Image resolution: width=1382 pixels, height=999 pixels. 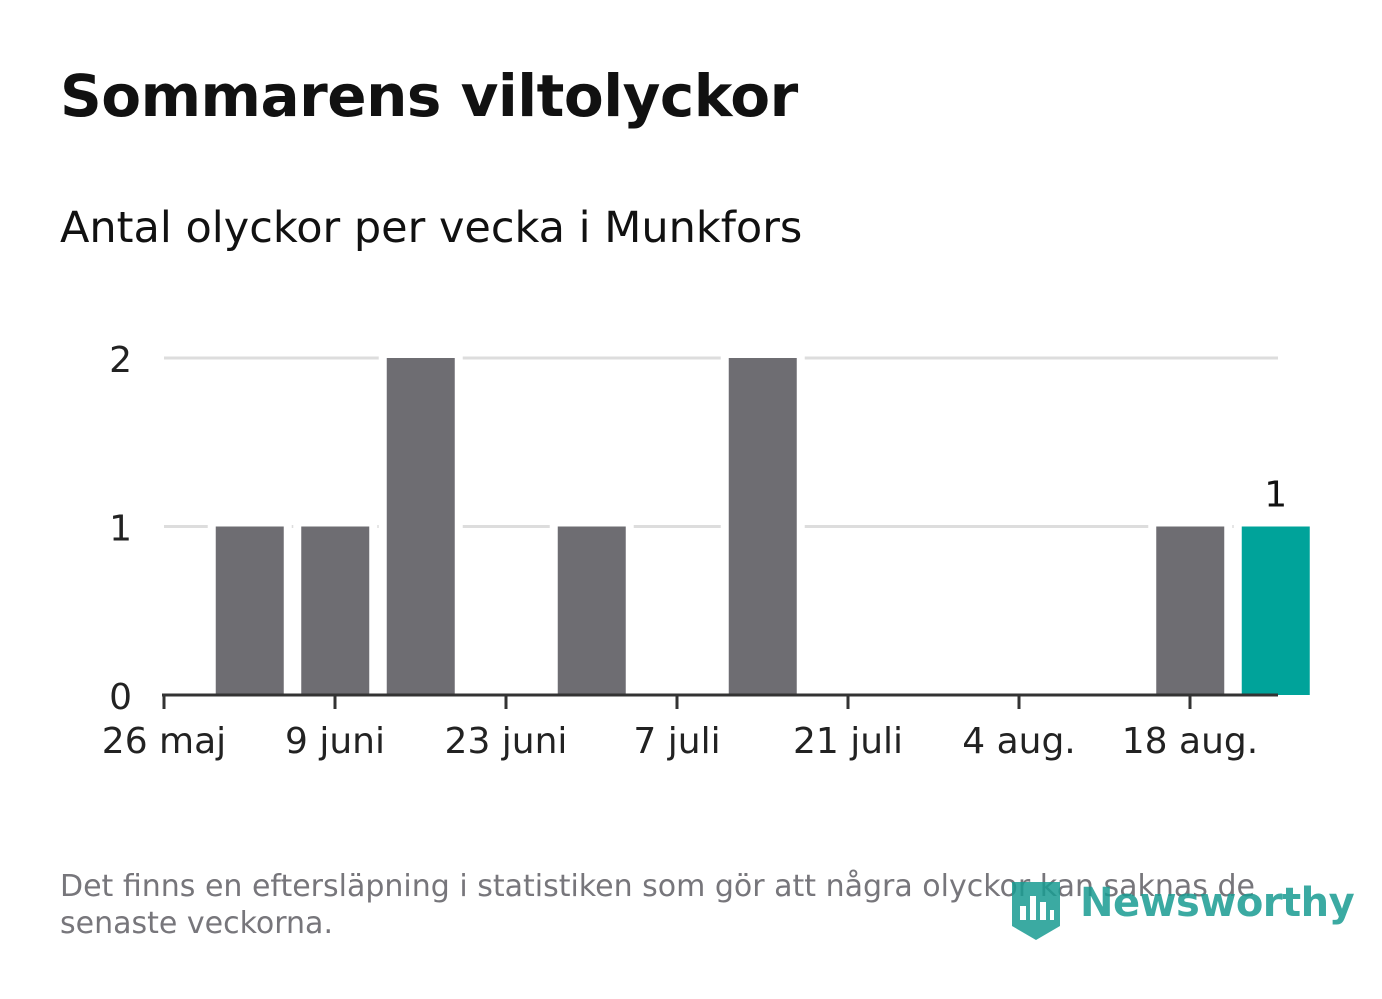 I want to click on logo-text: Newsworthy, so click(x=1217, y=903).